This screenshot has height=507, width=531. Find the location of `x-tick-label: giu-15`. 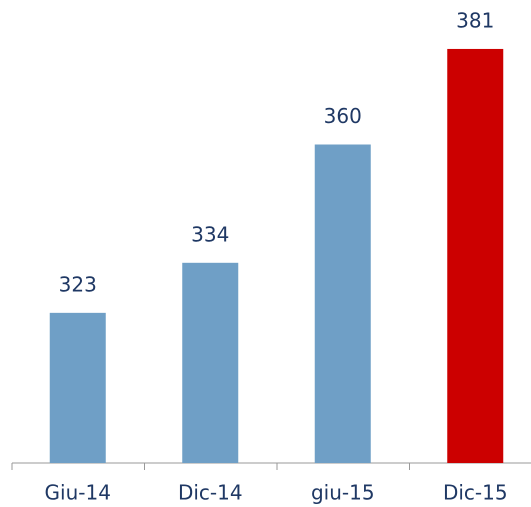

x-tick-label: giu-15 is located at coordinates (343, 493).